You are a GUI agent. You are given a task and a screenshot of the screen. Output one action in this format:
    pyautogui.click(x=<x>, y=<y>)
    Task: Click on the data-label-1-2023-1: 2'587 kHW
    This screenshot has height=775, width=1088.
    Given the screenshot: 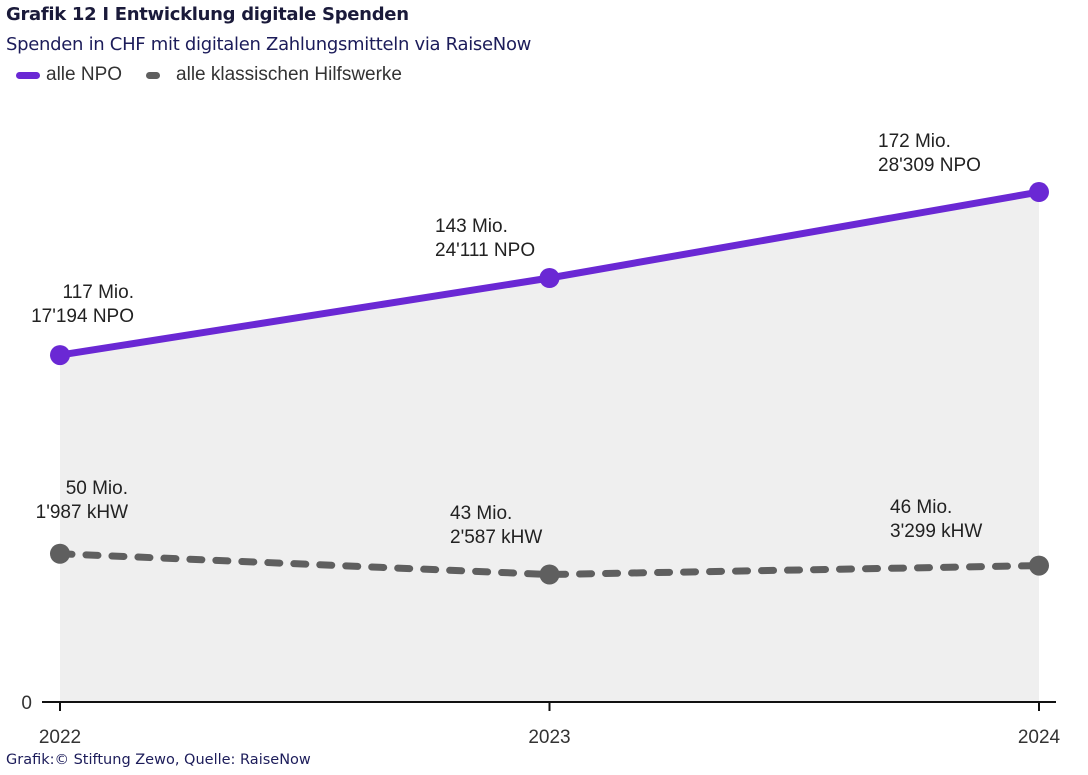 What is the action you would take?
    pyautogui.click(x=496, y=537)
    